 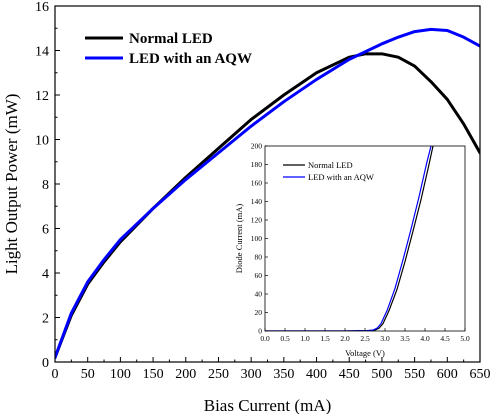 I want to click on inset-y-axis-title: Diode Current (mA), so click(x=239, y=239).